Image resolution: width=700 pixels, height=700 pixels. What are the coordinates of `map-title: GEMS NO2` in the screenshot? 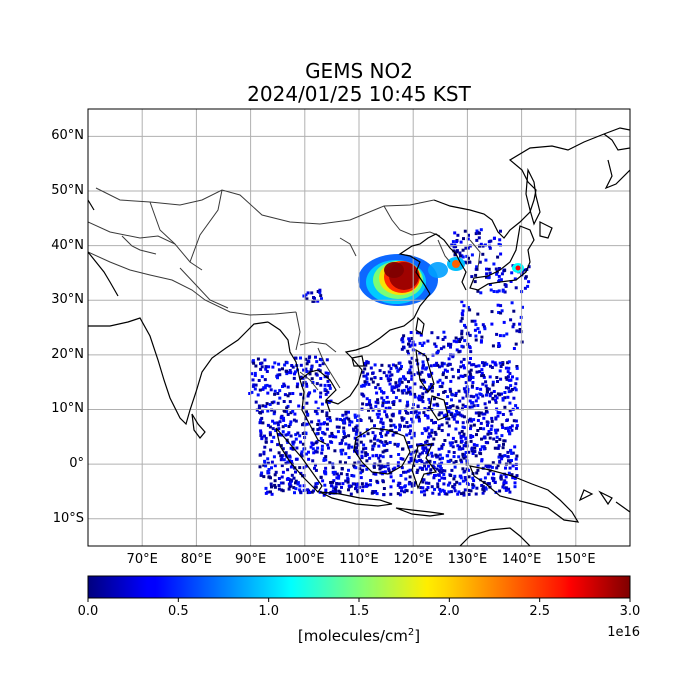 It's located at (359, 71).